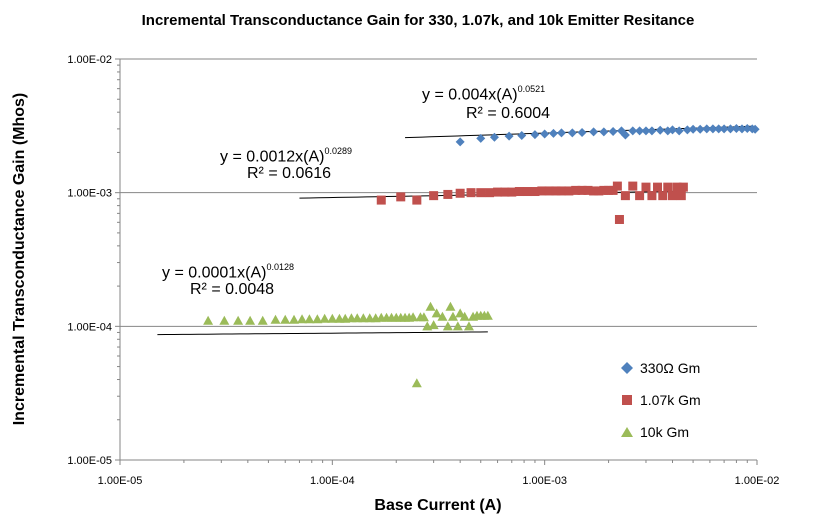 The height and width of the screenshot is (526, 836). Describe the element at coordinates (508, 113) in the screenshot. I see `r2-330: R² = 0.6004` at that location.